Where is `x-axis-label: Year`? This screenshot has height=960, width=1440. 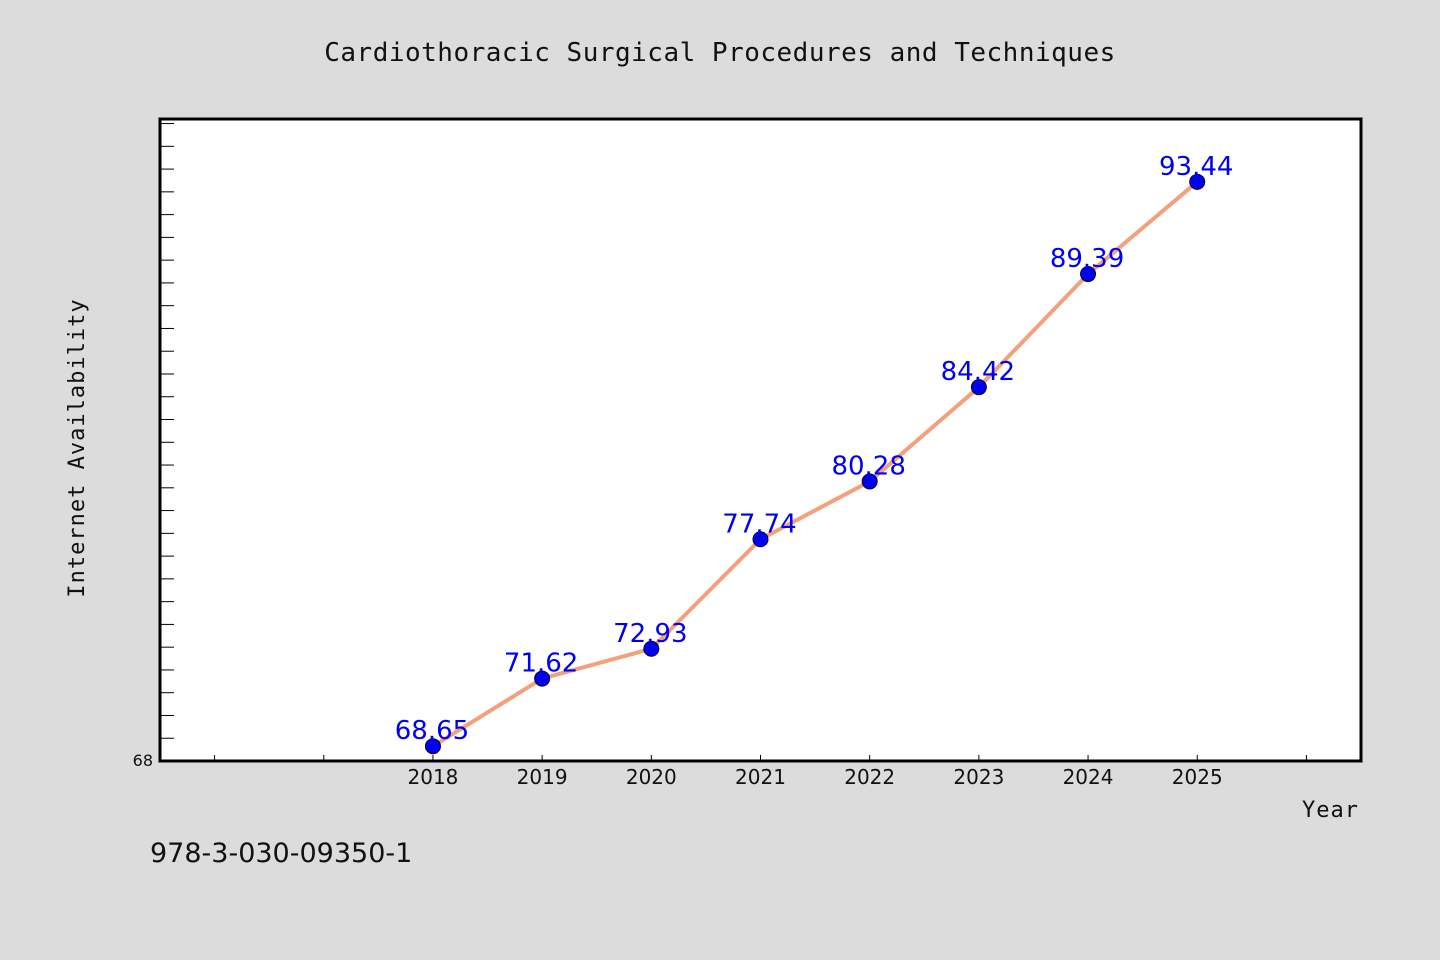
x-axis-label: Year is located at coordinates (1330, 810).